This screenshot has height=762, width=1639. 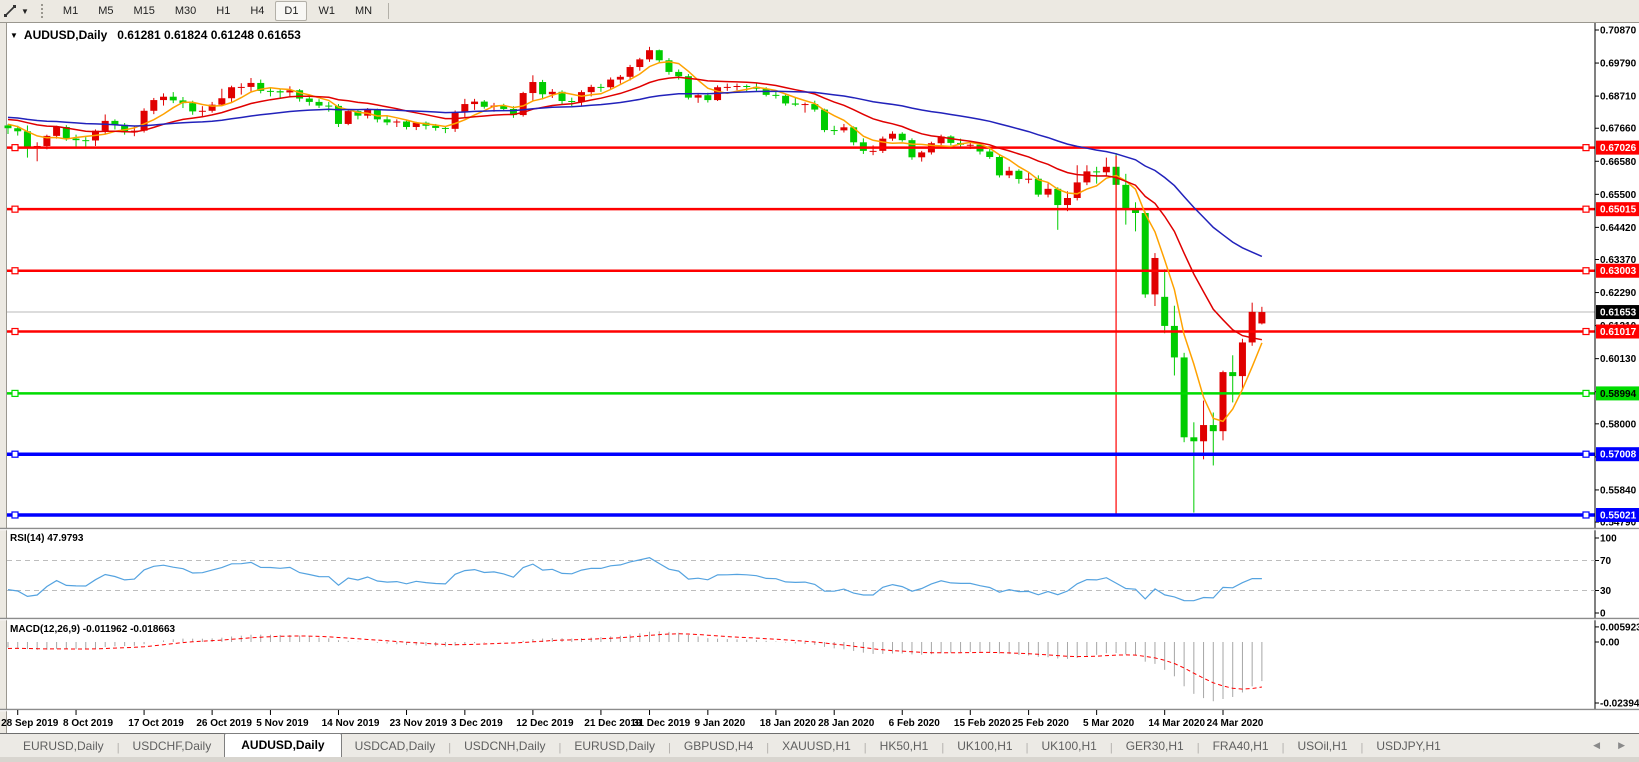 I want to click on date-label: 17 Oct 2019, so click(x=156, y=723).